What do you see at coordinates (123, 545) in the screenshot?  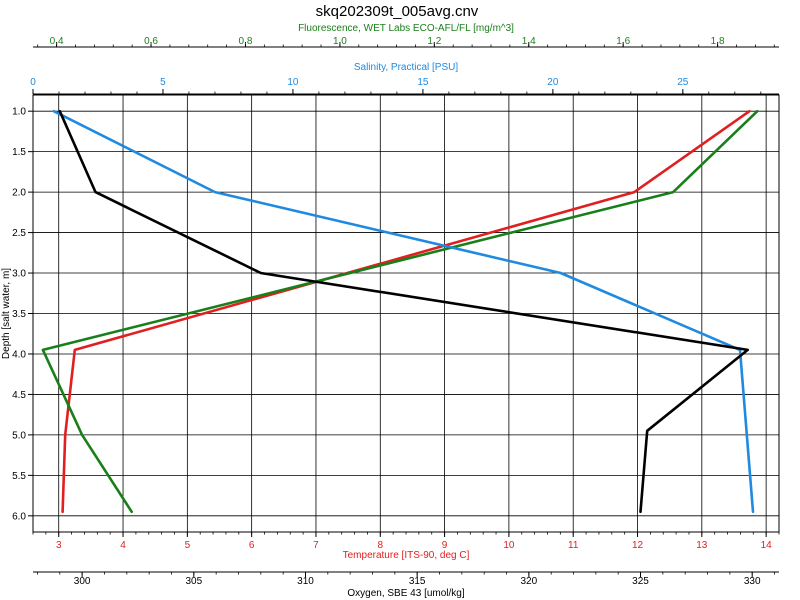 I see `temperature-tick-label: 4` at bounding box center [123, 545].